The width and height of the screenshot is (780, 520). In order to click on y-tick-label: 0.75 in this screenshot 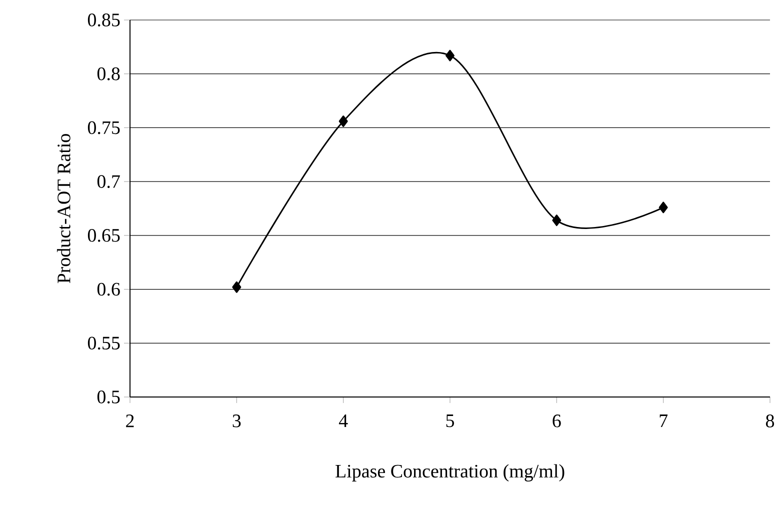, I will do `click(104, 127)`.